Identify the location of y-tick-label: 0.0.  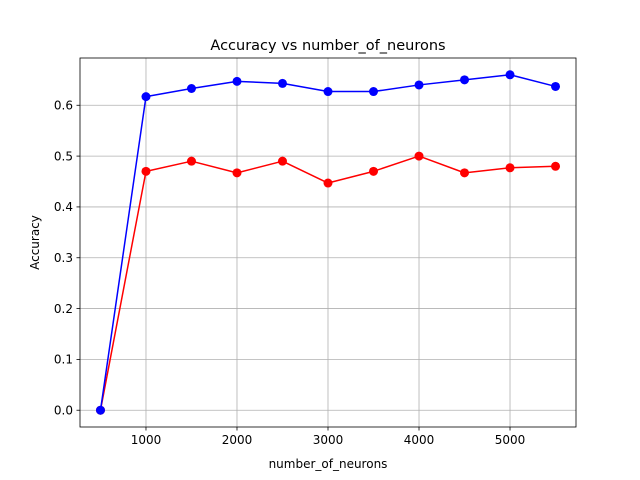
(63, 411).